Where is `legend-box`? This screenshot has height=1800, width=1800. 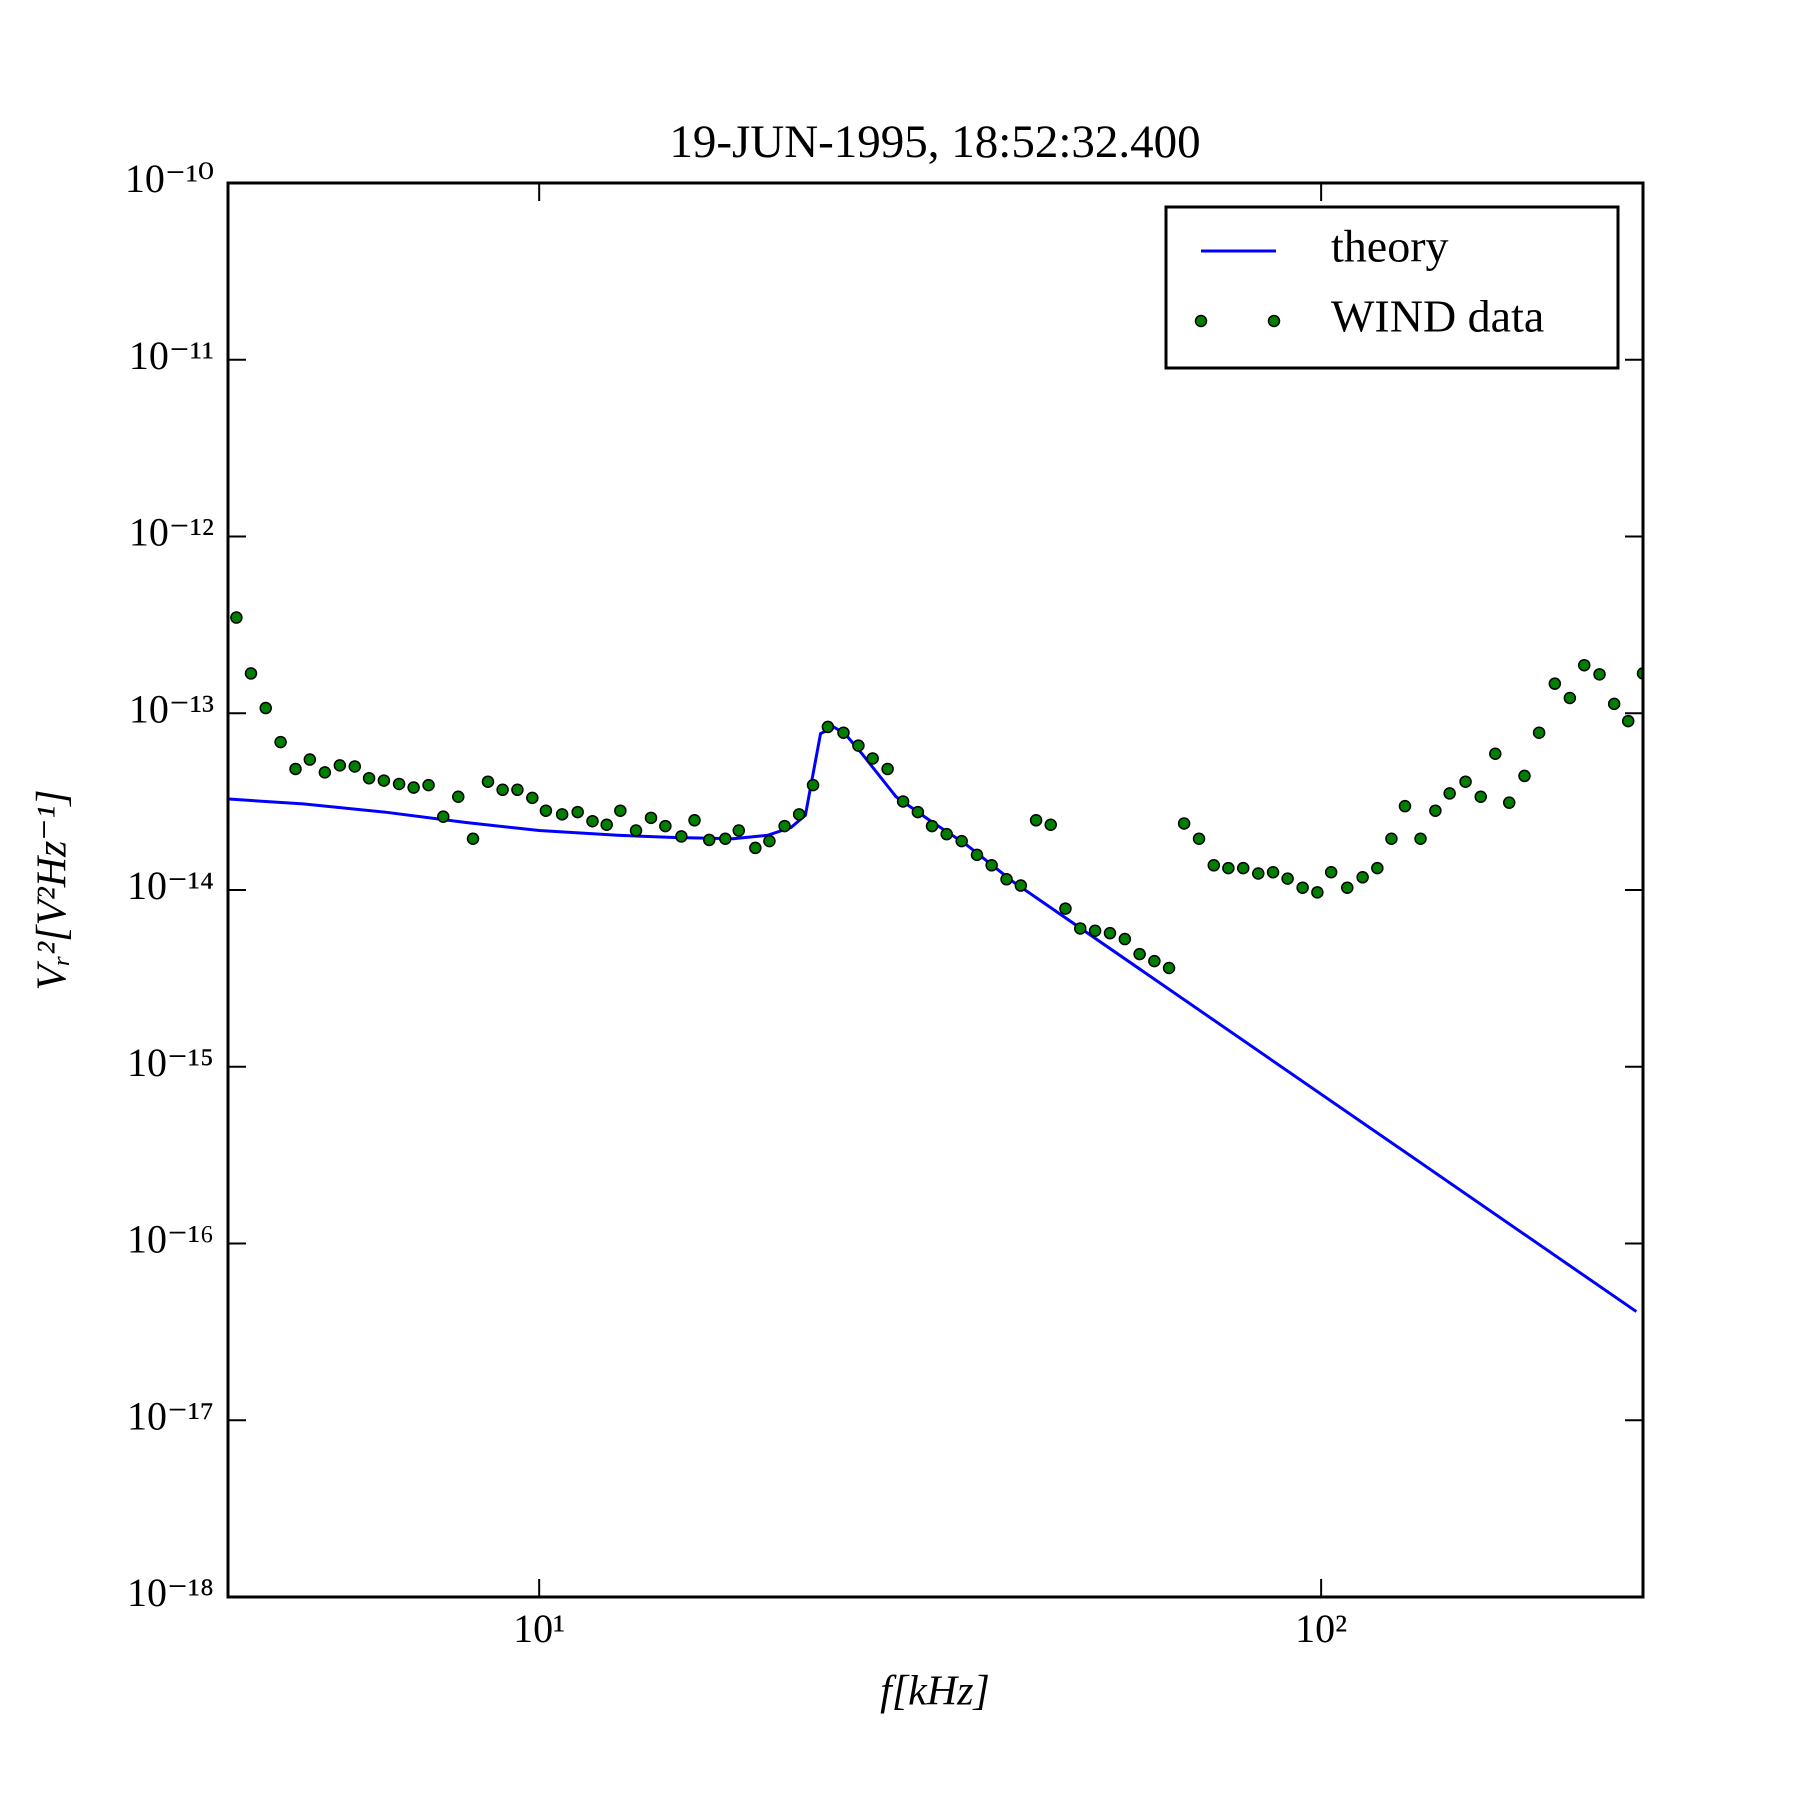 legend-box is located at coordinates (1392, 287).